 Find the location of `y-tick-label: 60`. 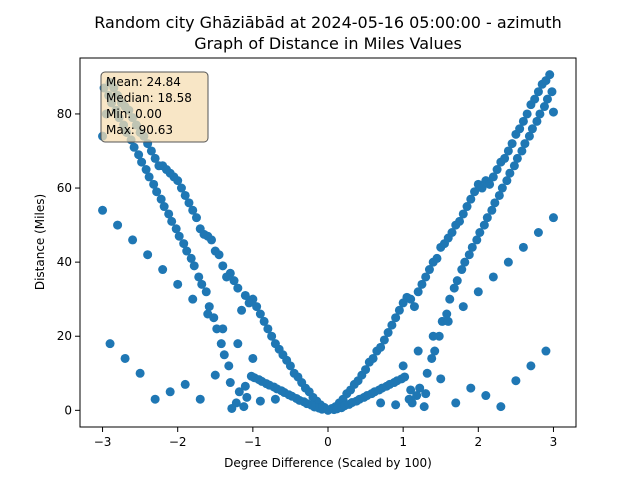

y-tick-label: 60 is located at coordinates (64, 188).